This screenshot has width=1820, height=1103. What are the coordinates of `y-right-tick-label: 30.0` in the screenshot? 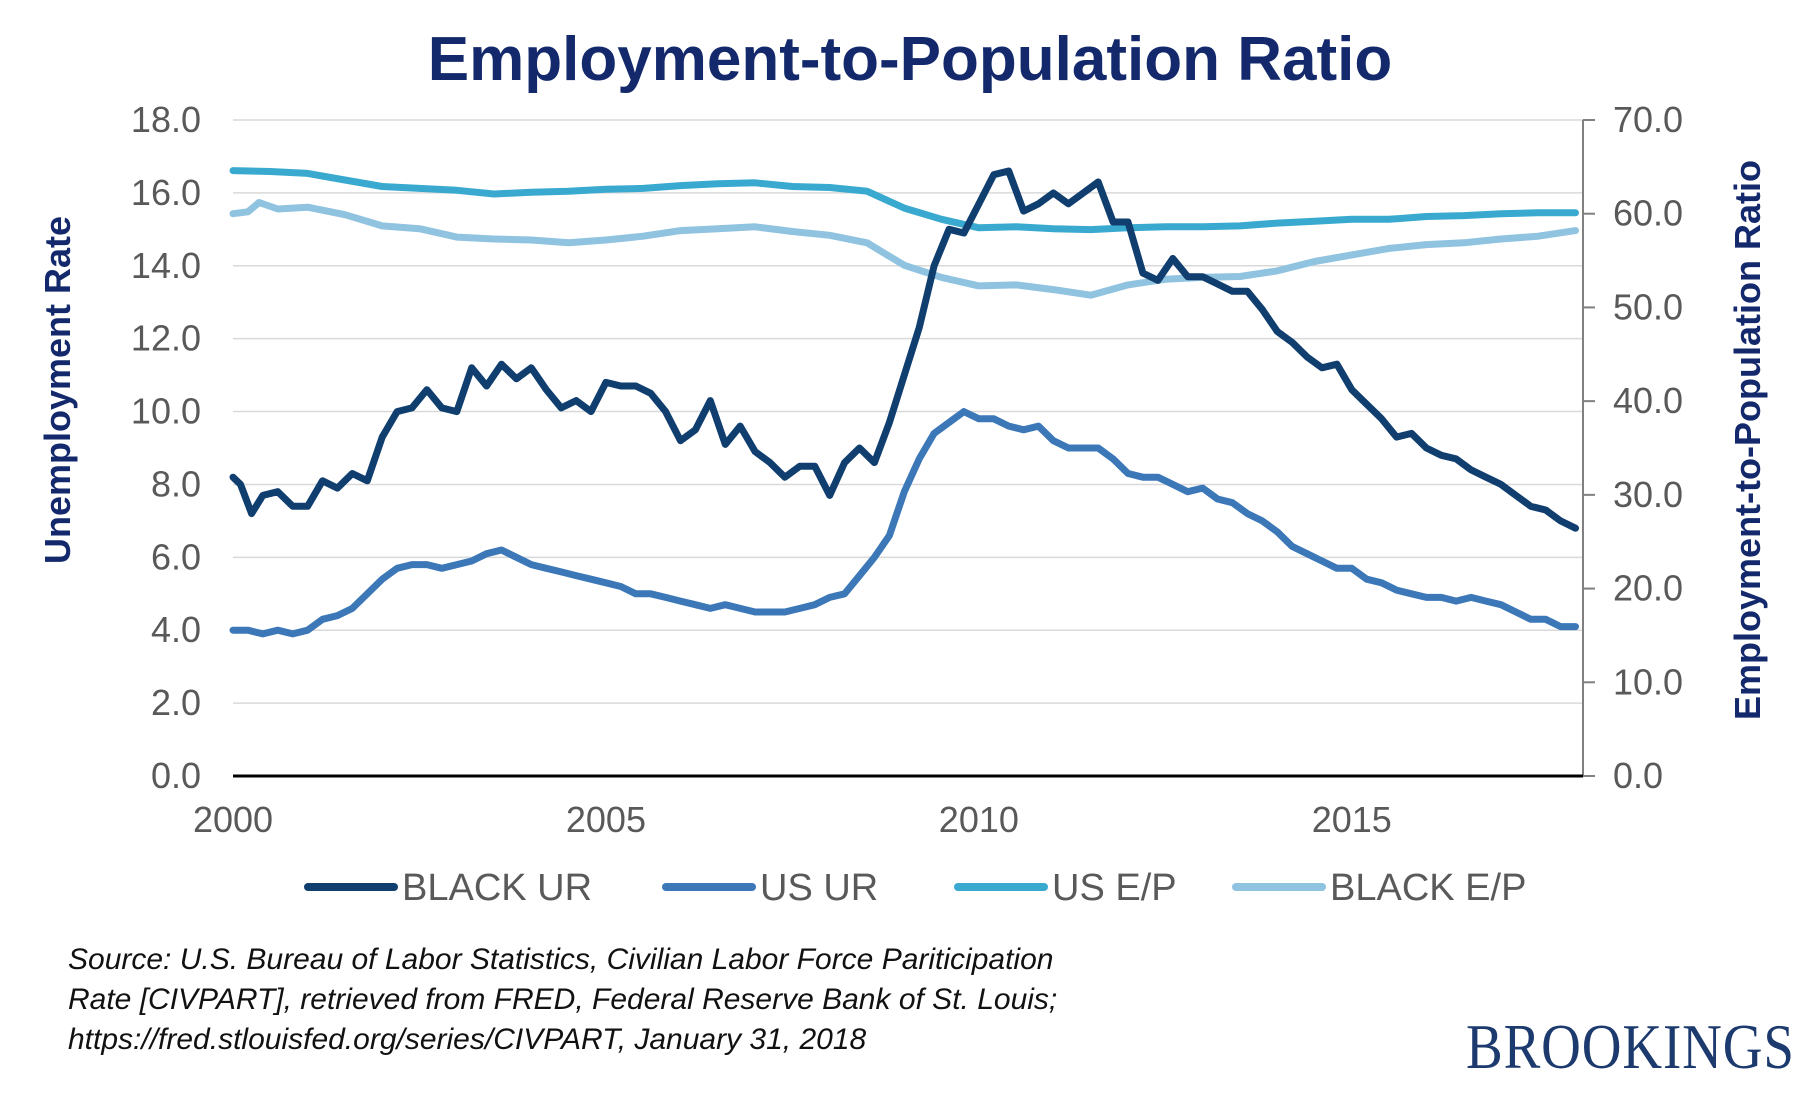 It's located at (1648, 494).